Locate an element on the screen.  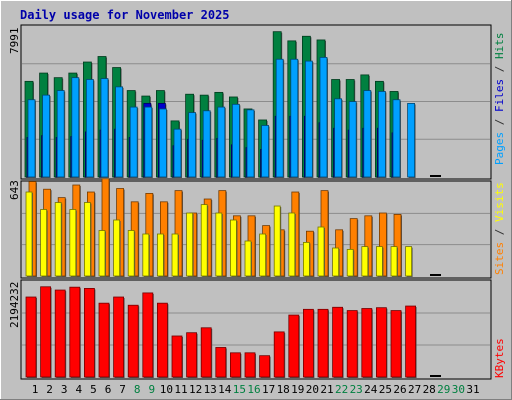
day-label: 9 is located at coordinates (151, 389).